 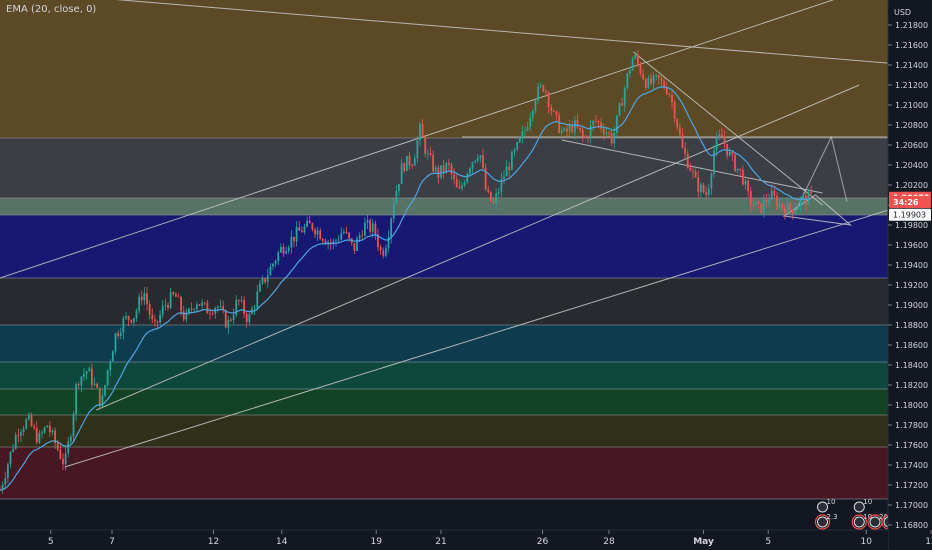 What do you see at coordinates (440, 542) in the screenshot?
I see `x-tick-label: 21` at bounding box center [440, 542].